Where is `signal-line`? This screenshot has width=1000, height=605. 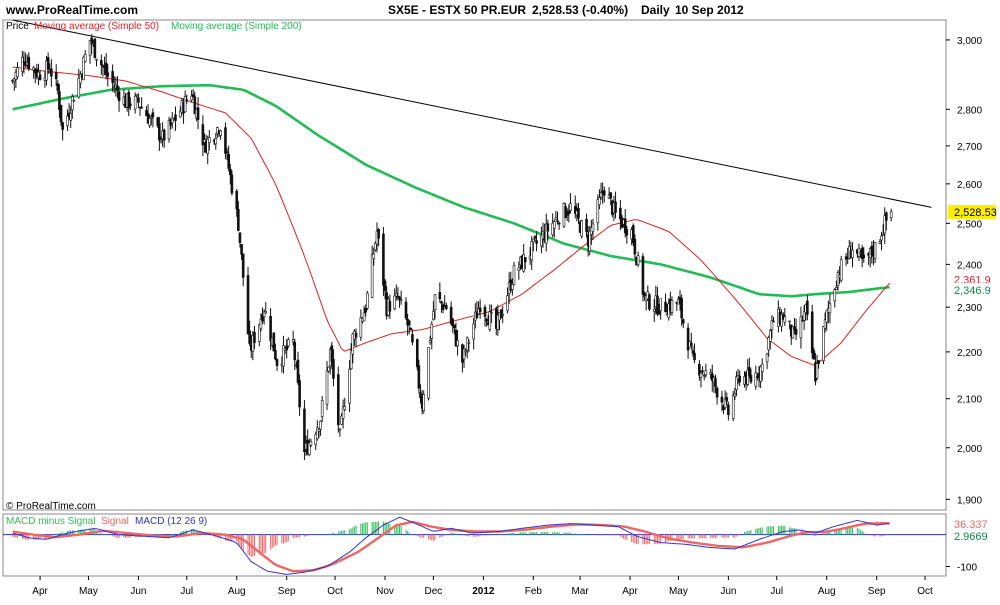
signal-line is located at coordinates (451, 546).